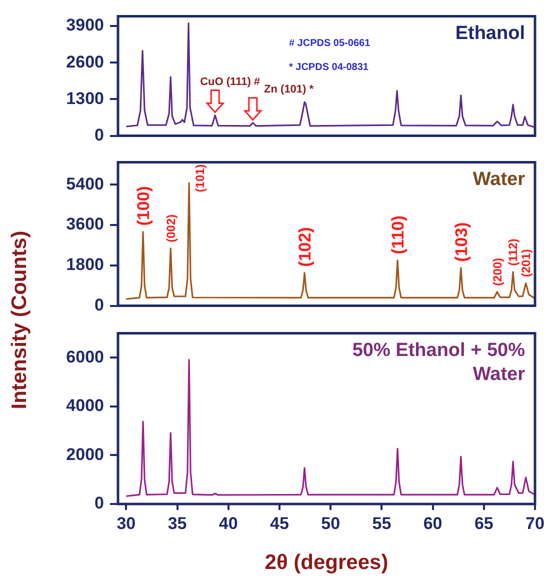  I want to click on annotation: (002), so click(171, 228).